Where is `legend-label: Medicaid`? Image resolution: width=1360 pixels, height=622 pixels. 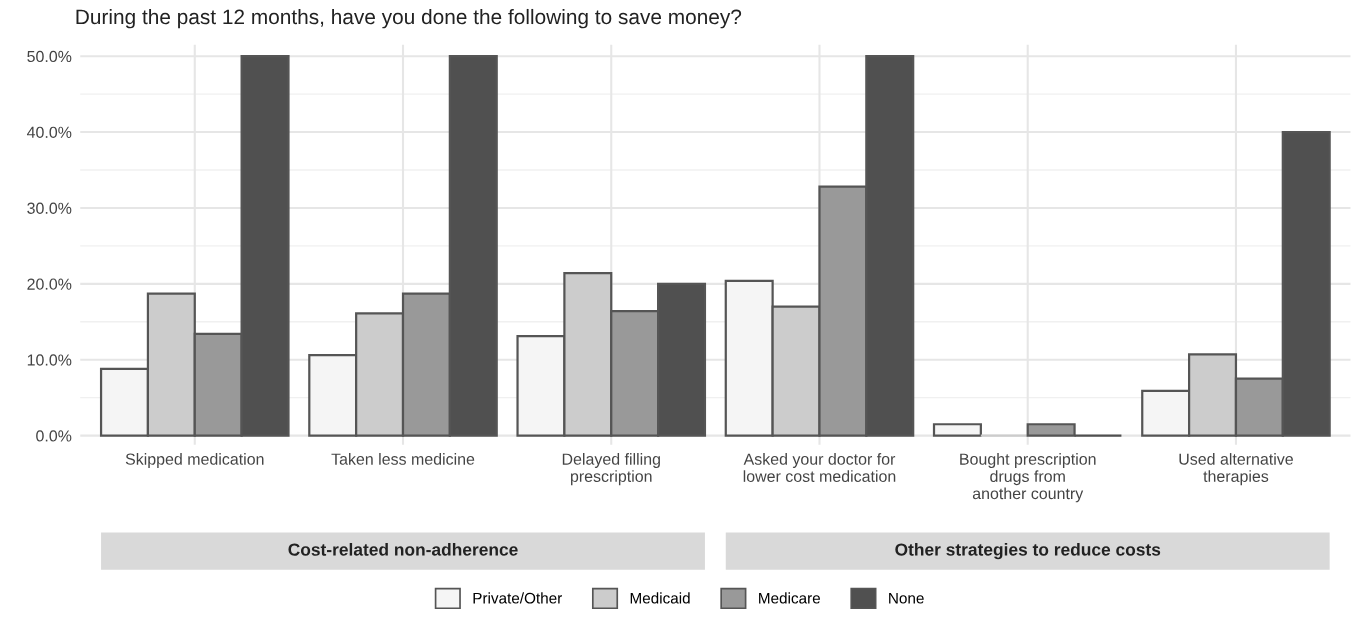
legend-label: Medicaid is located at coordinates (660, 598).